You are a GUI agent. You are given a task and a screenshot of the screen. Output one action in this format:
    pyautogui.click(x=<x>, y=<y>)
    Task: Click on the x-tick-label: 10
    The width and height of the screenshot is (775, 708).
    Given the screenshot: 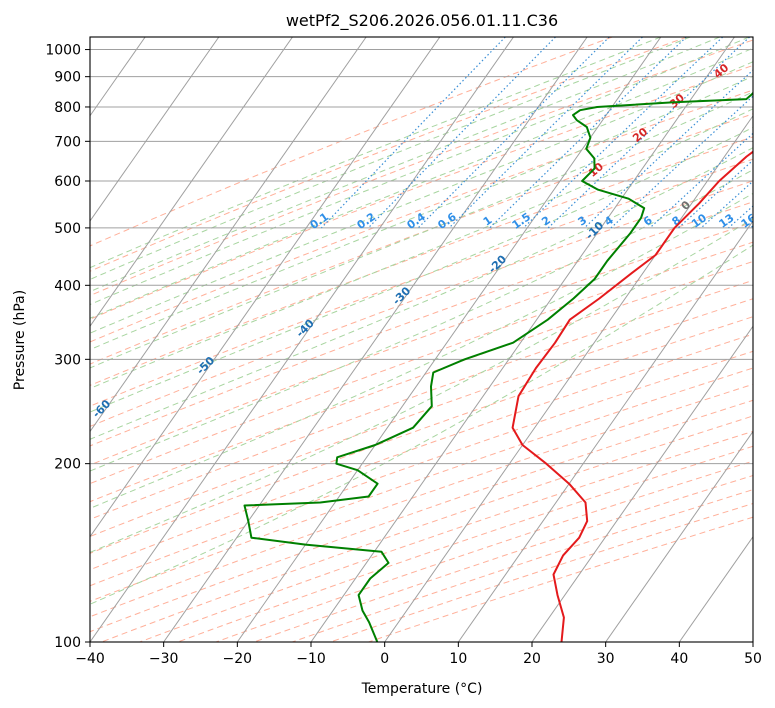 What is the action you would take?
    pyautogui.click(x=458, y=659)
    